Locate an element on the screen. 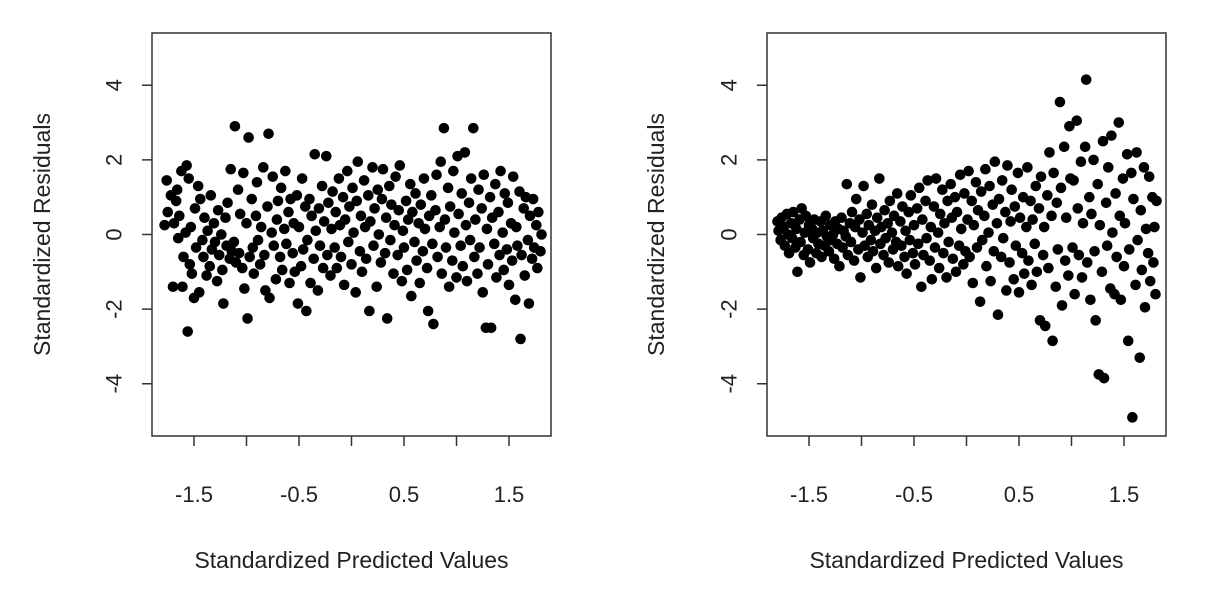 The width and height of the screenshot is (1218, 610). y-axis-title: Standardized Residuals is located at coordinates (42, 234).